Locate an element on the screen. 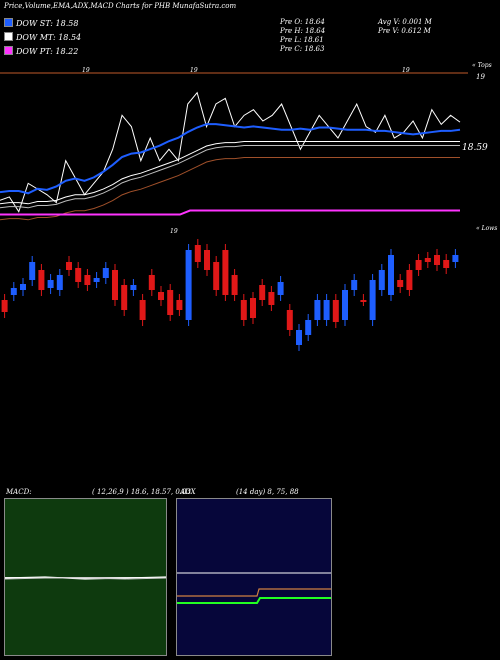 This screenshot has height=660, width=500. legend-item-pt: DOW PT: 18.22 is located at coordinates (41, 51).